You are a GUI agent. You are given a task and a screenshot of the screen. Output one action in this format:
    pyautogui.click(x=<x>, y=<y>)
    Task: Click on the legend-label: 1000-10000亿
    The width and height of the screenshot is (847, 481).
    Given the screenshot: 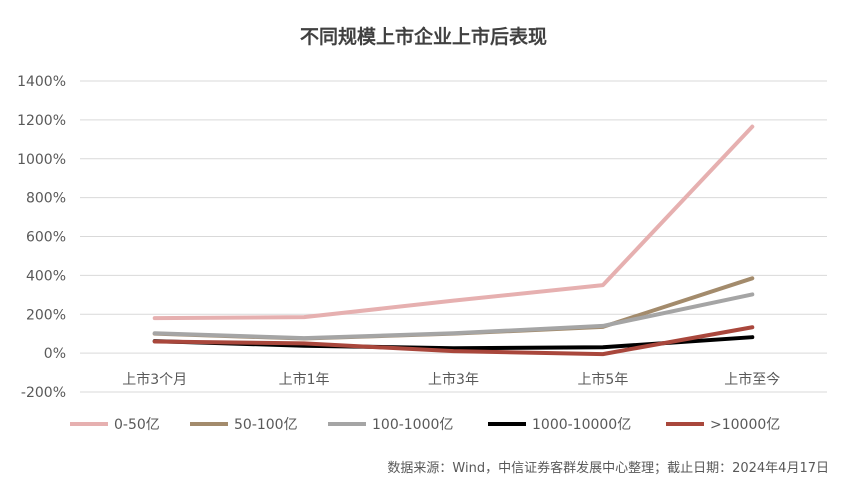 What is the action you would take?
    pyautogui.click(x=582, y=425)
    